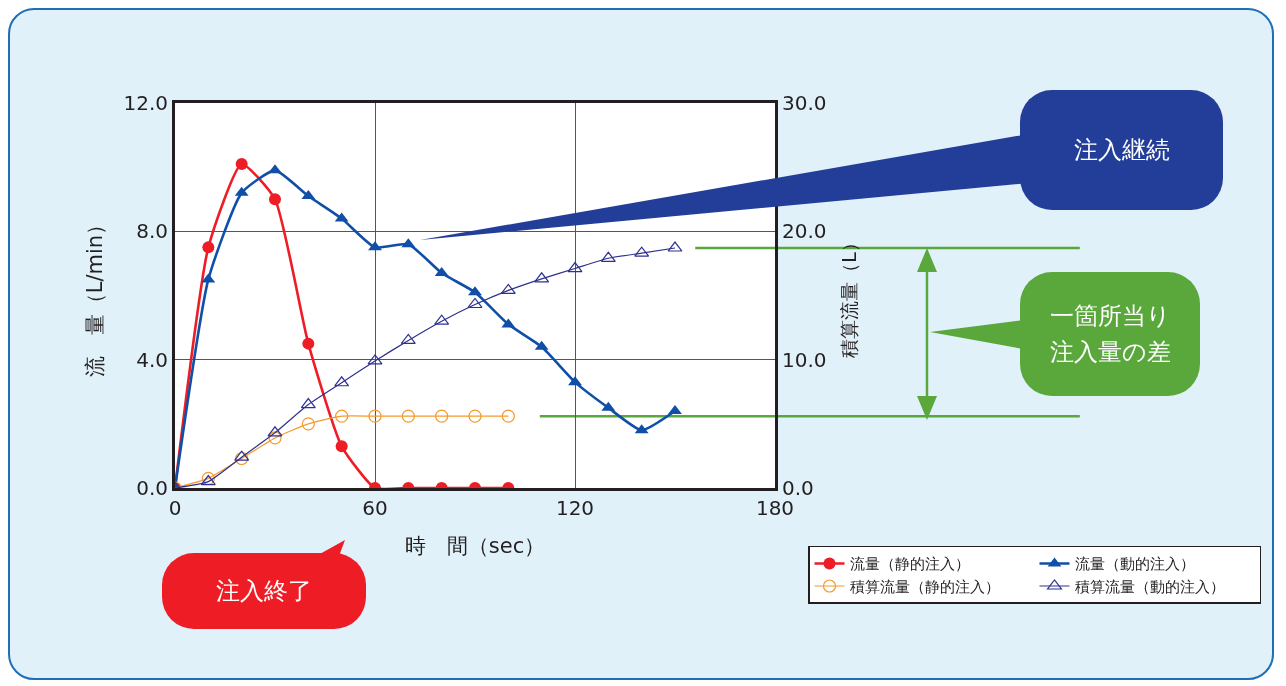 The image size is (1286, 686). Describe the element at coordinates (804, 231) in the screenshot. I see `y2-tick-label: 20.0` at that location.